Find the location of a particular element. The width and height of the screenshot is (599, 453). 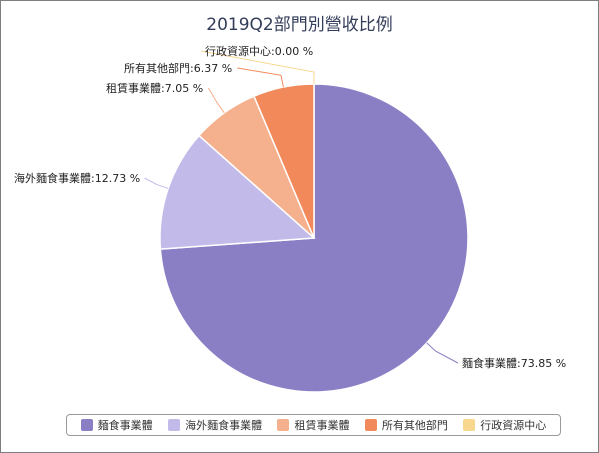

legend-item-4: 所有其他部門 is located at coordinates (406, 425).